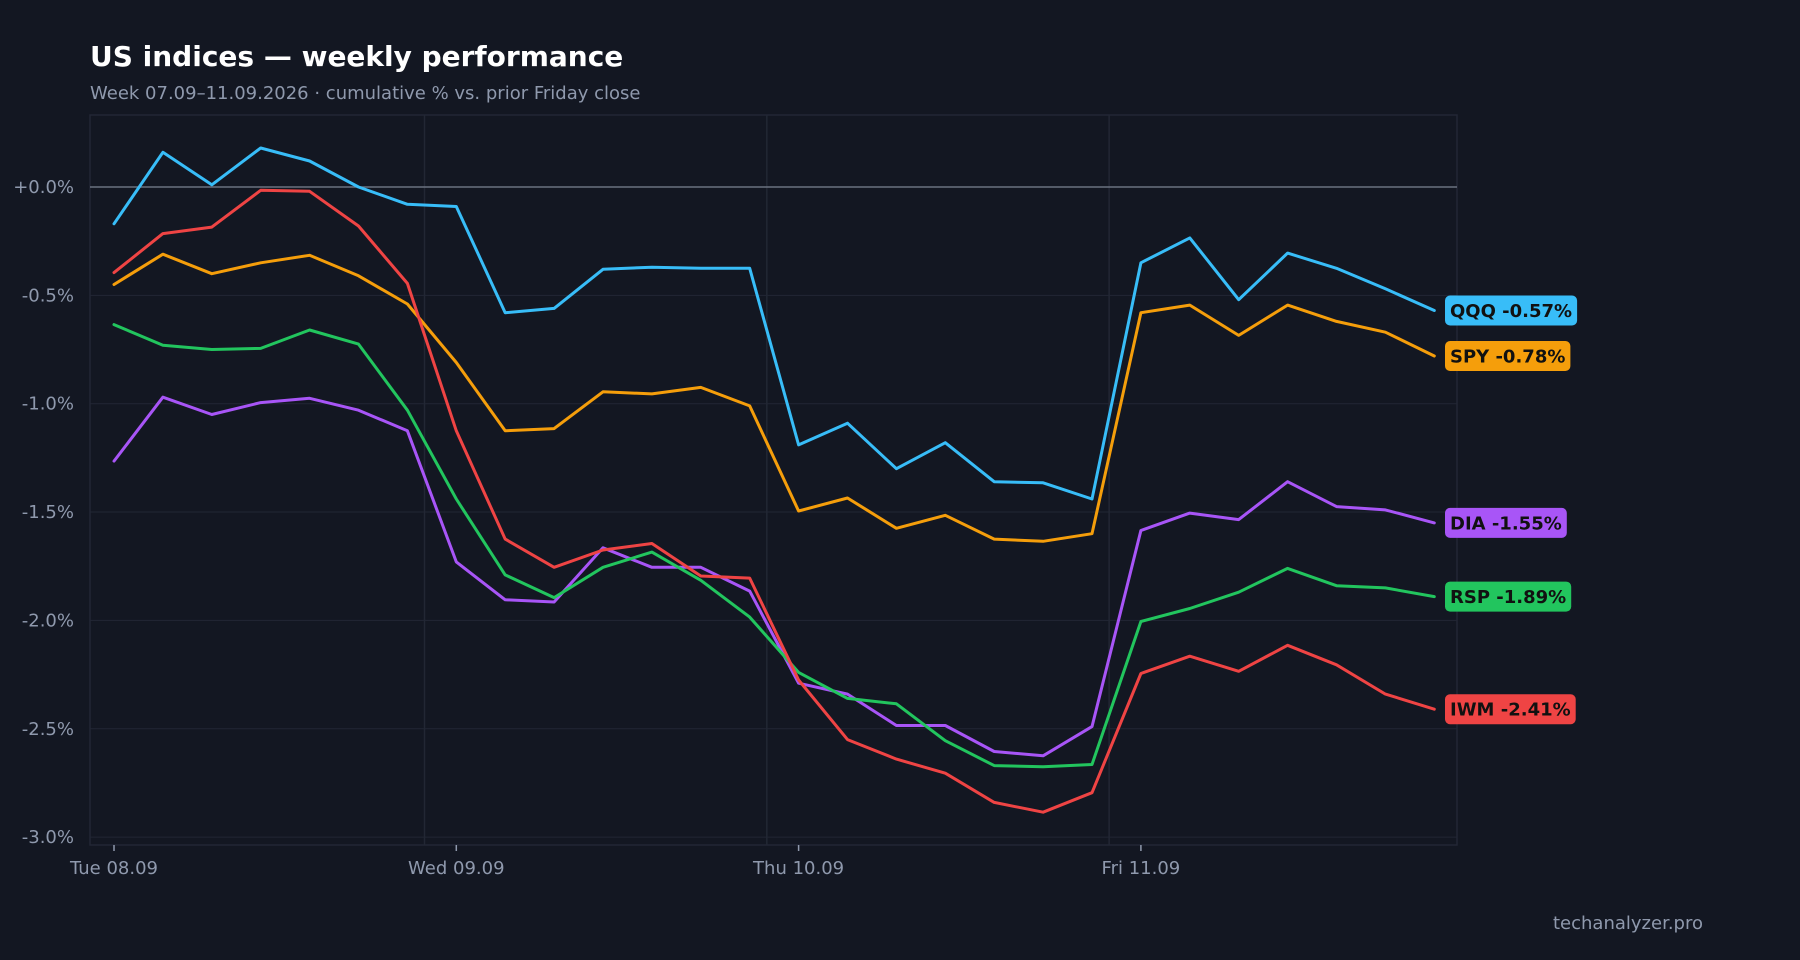 Image resolution: width=1800 pixels, height=960 pixels. I want to click on y-tick-label: -1.5%, so click(48, 512).